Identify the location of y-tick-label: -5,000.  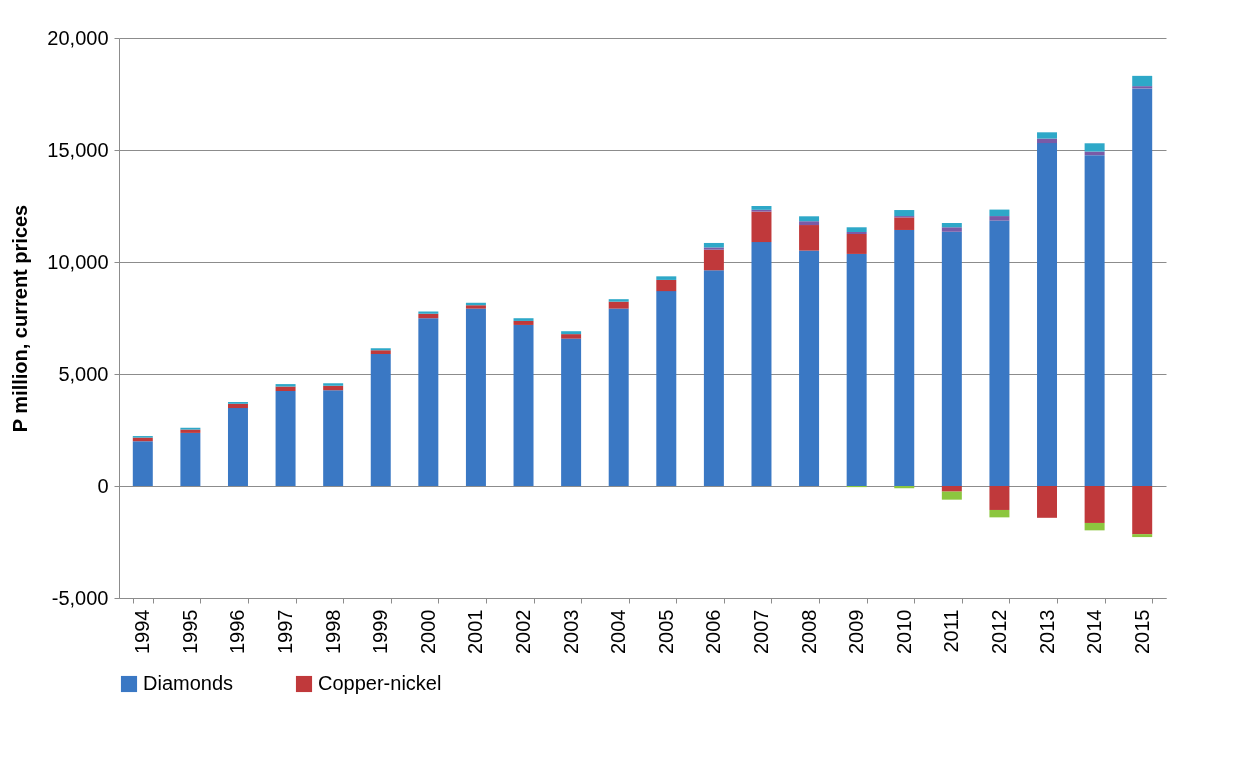
(80, 597).